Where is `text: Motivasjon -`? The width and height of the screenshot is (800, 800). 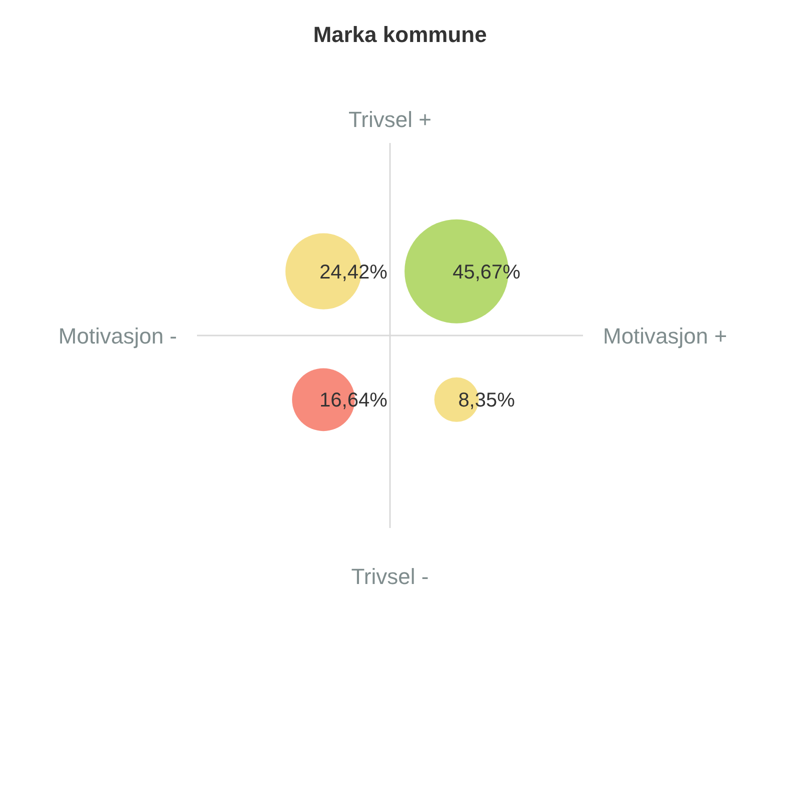 text: Motivasjon - is located at coordinates (117, 336).